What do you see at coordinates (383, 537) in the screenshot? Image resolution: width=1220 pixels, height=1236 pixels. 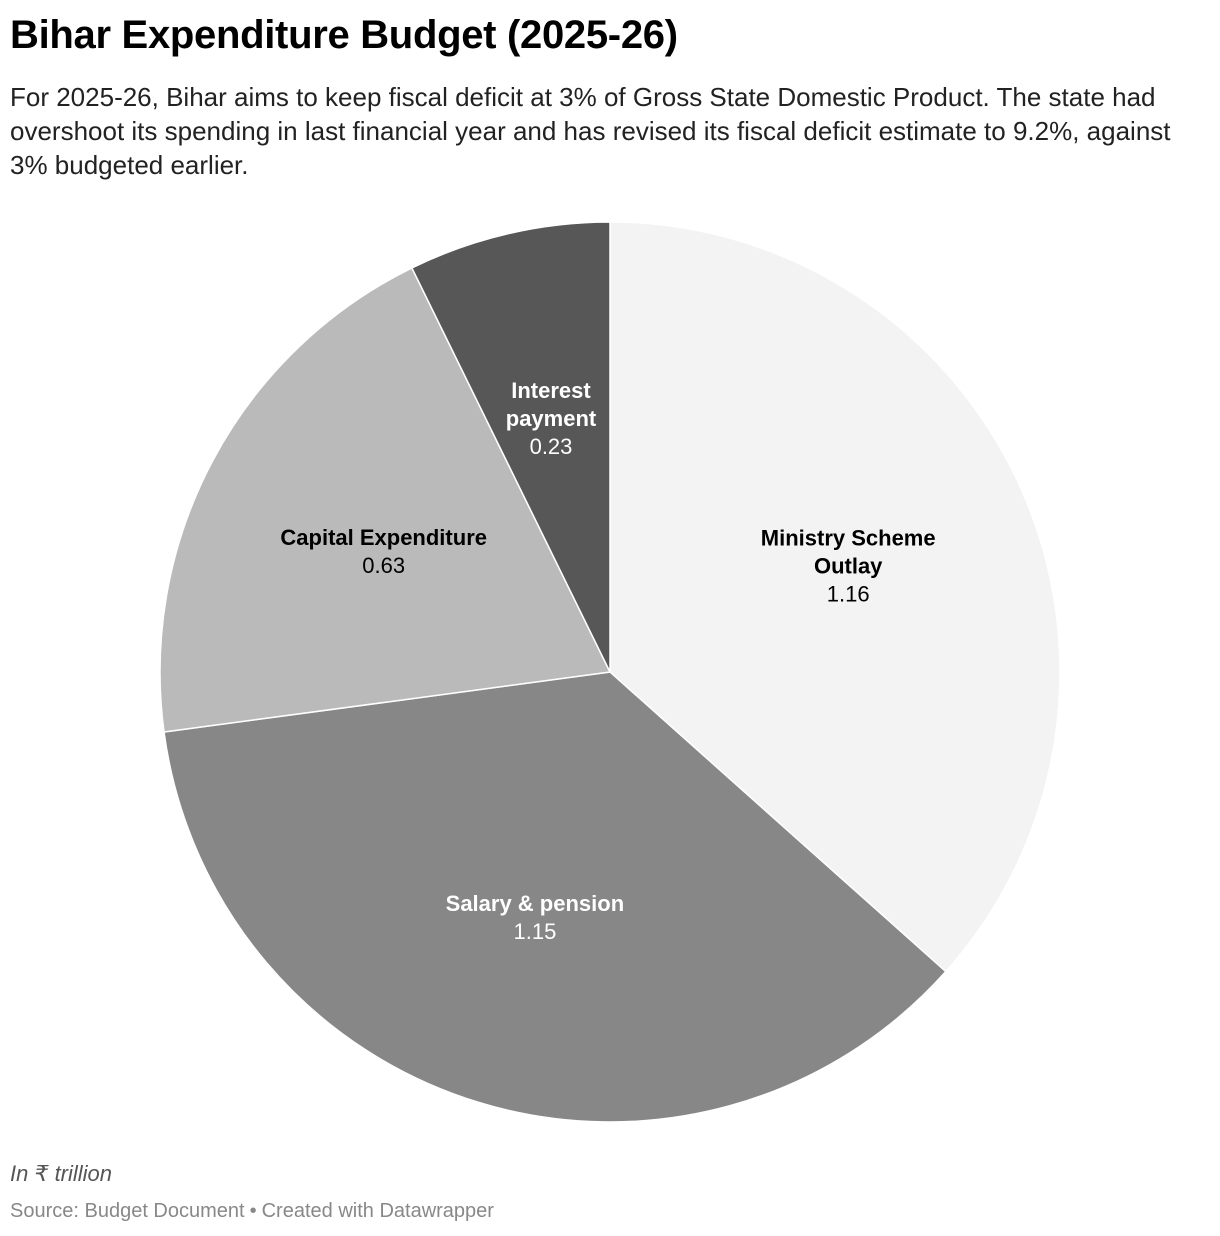 I see `slice-label-name-line: Capital Expenditure` at bounding box center [383, 537].